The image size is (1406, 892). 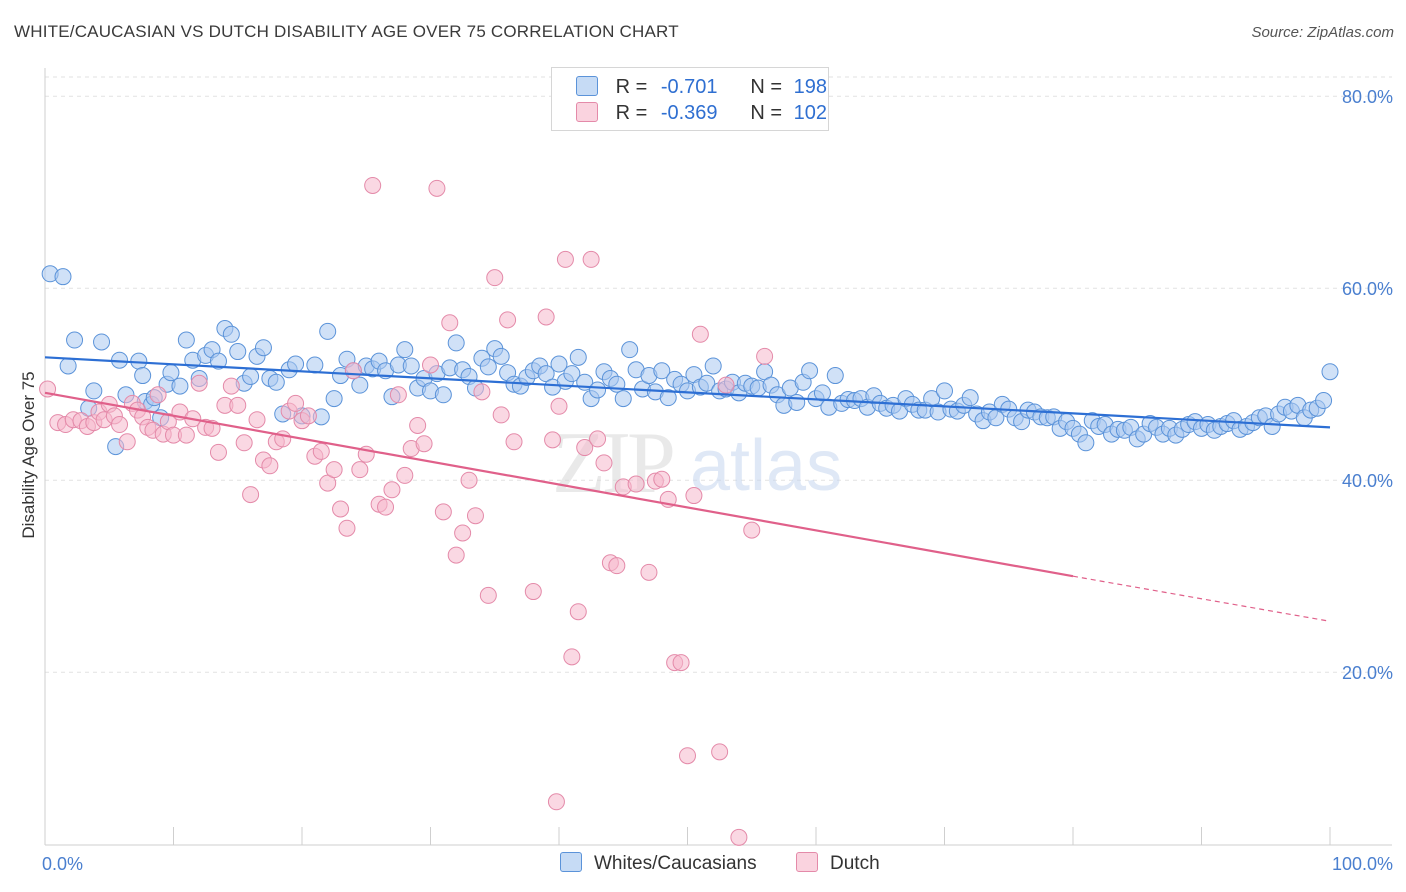 I want to click on x-tick-label: 100.0%, so click(x=1362, y=864).